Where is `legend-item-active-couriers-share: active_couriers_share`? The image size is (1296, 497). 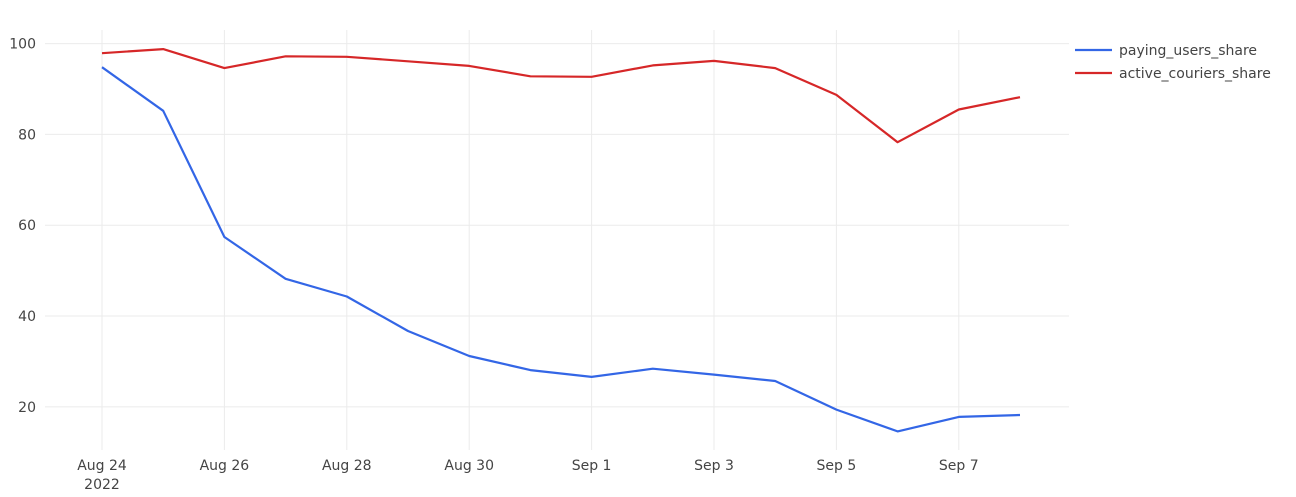 legend-item-active-couriers-share: active_couriers_share is located at coordinates (1173, 74).